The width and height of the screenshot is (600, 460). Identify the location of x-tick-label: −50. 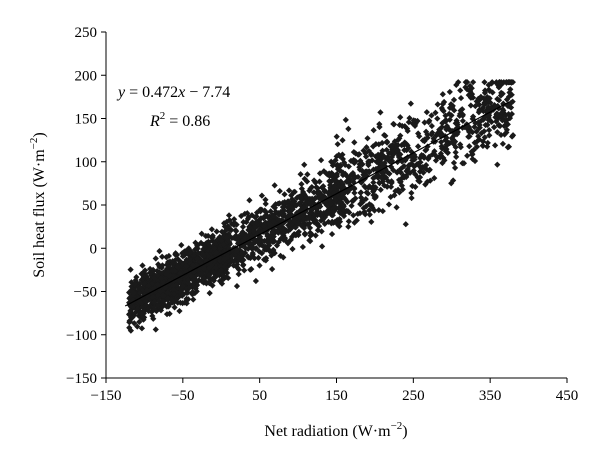
(182, 396).